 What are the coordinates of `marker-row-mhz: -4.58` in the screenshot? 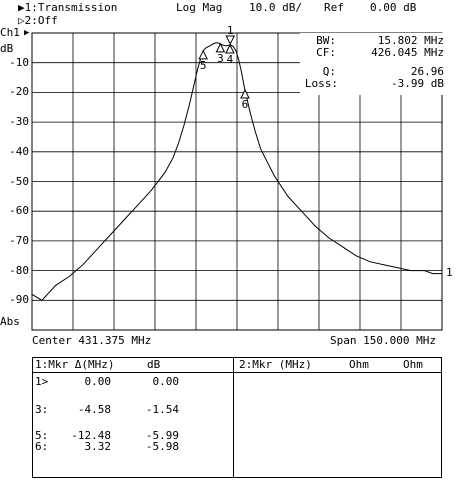 It's located at (87, 410).